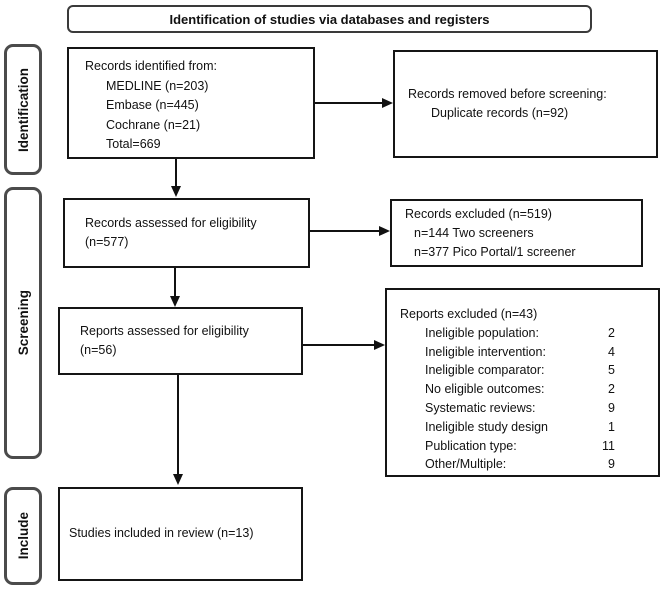  I want to click on box-studies-included: Studies included in review (n=13), so click(180, 534).